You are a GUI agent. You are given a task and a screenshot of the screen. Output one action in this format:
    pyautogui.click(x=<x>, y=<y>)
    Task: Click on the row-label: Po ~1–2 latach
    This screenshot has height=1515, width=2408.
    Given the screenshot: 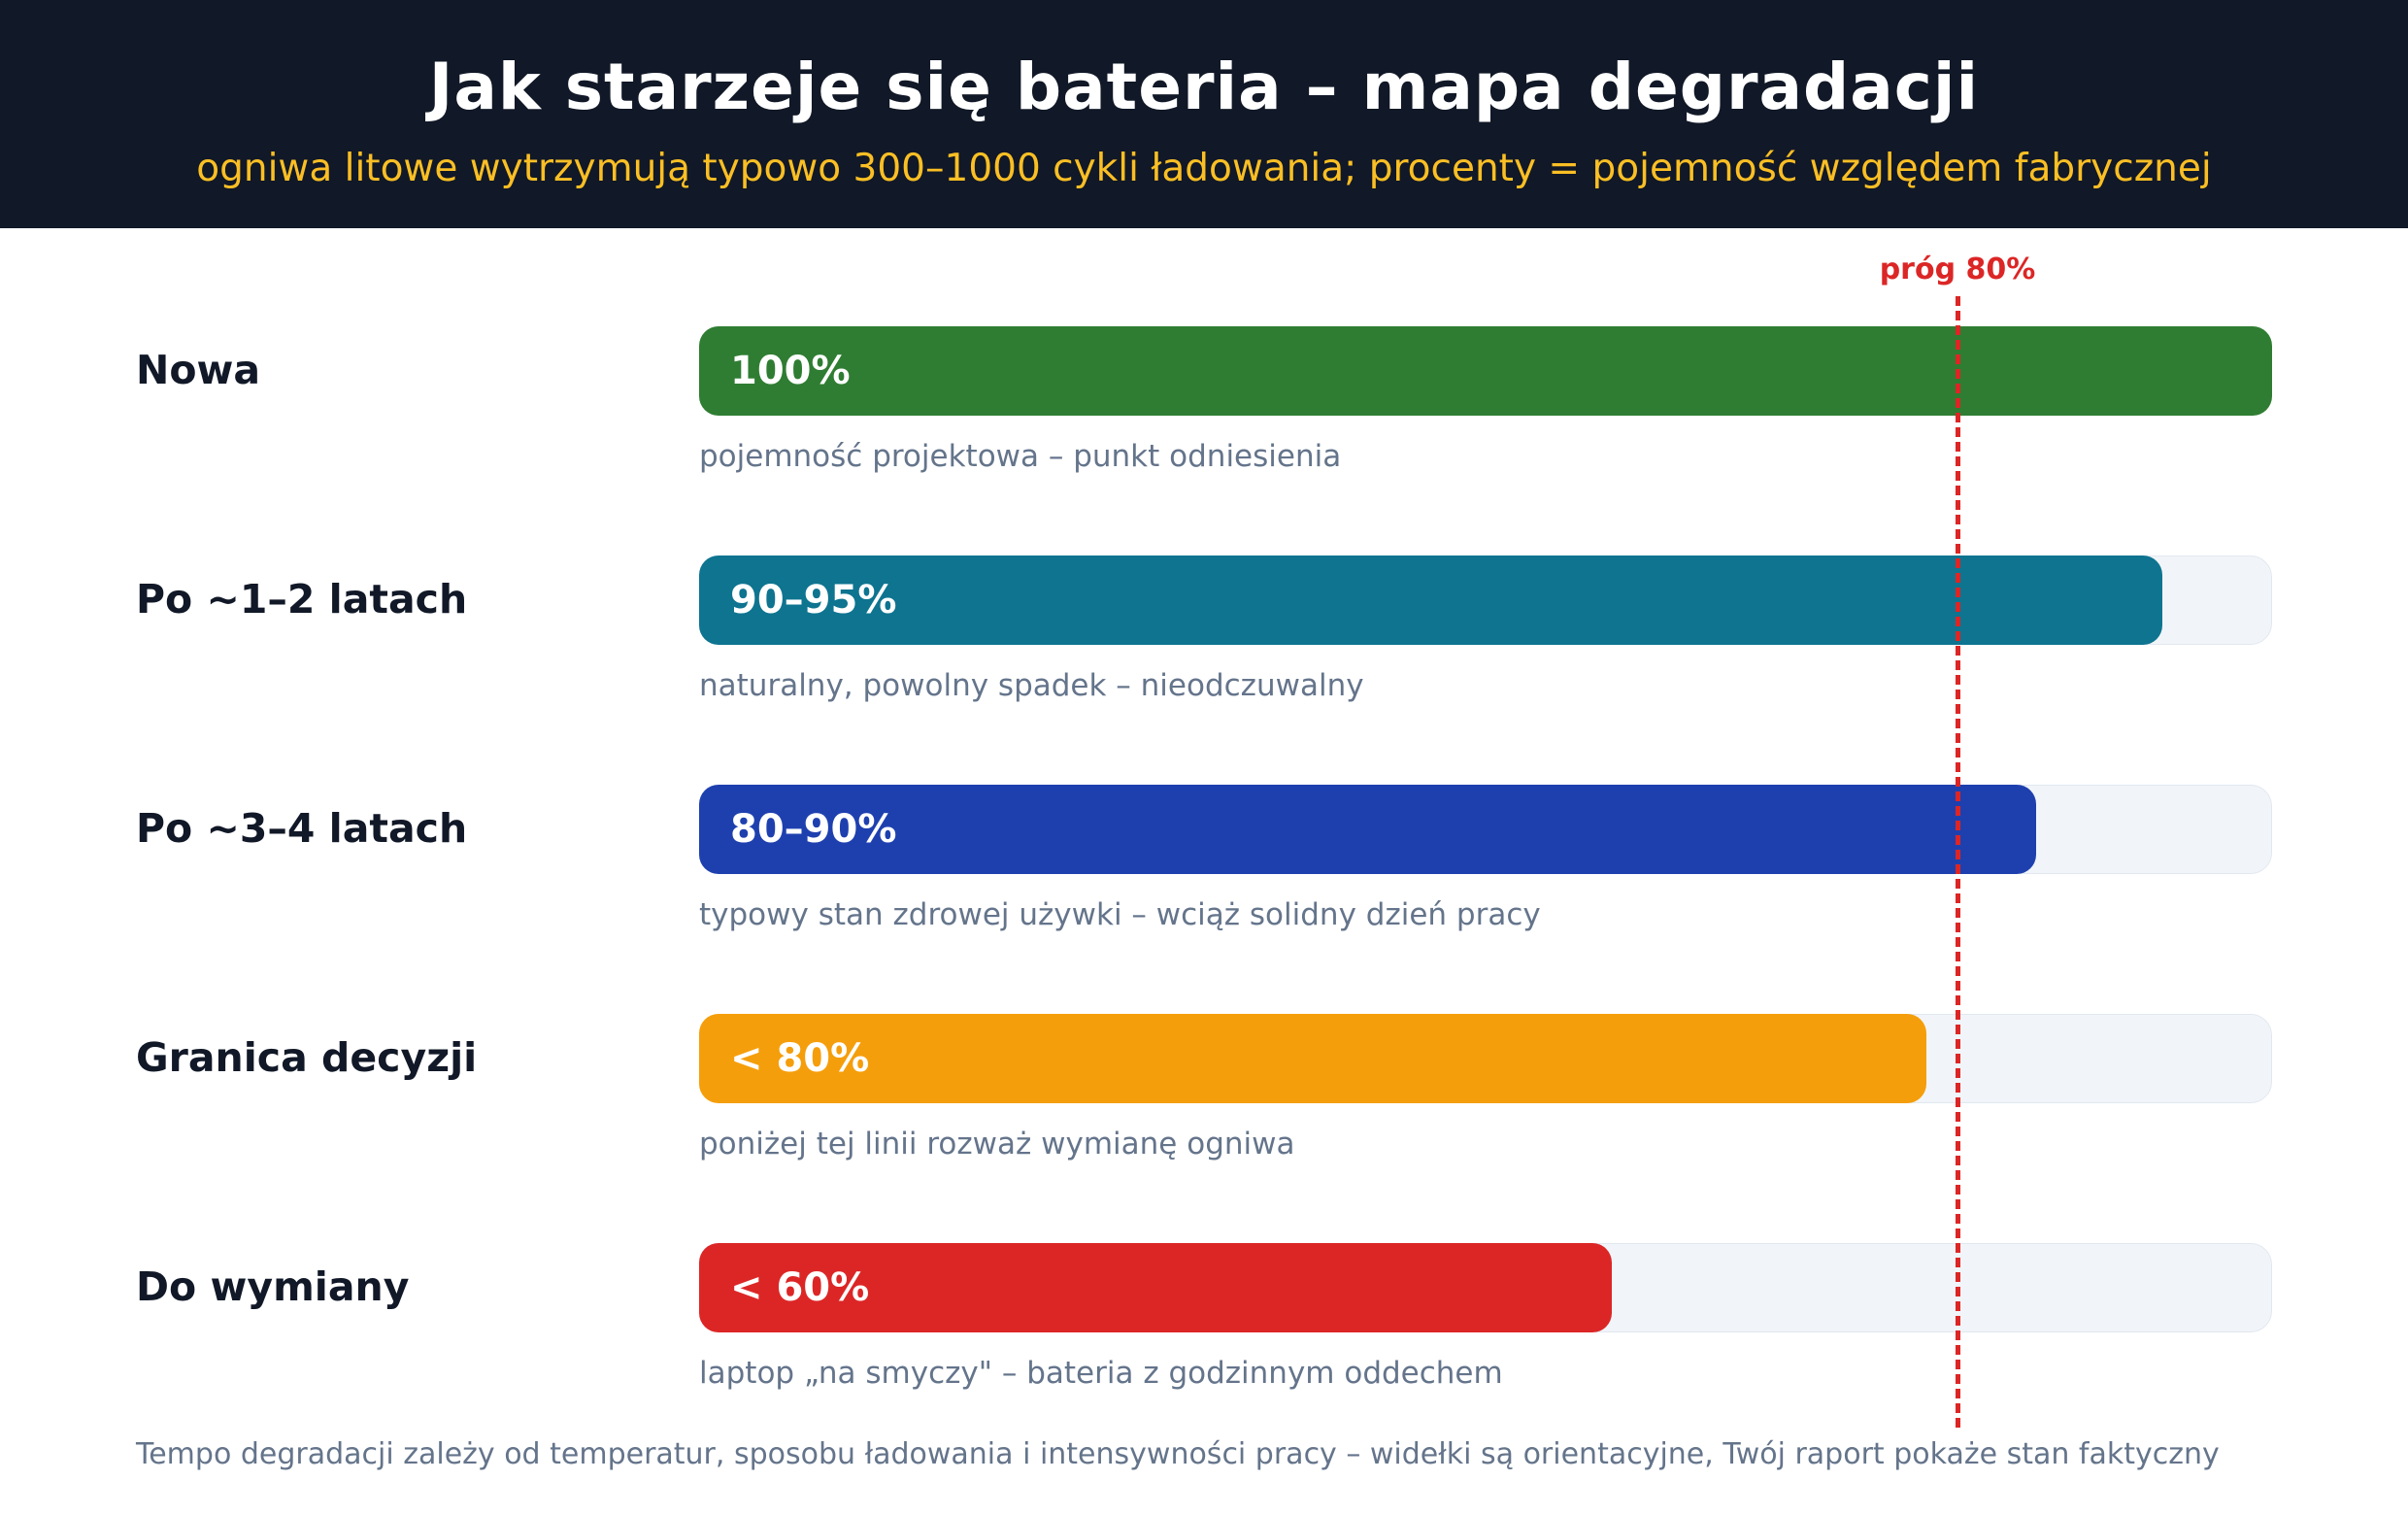 What is the action you would take?
    pyautogui.click(x=302, y=600)
    